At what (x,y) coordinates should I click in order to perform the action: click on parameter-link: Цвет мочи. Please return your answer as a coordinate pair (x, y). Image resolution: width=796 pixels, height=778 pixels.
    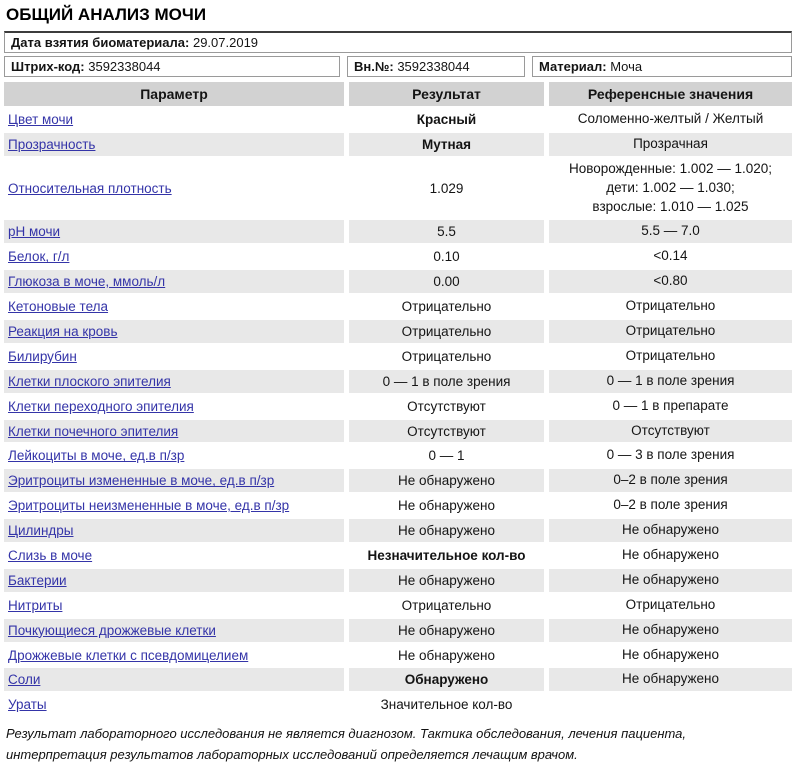
    Looking at the image, I should click on (41, 119).